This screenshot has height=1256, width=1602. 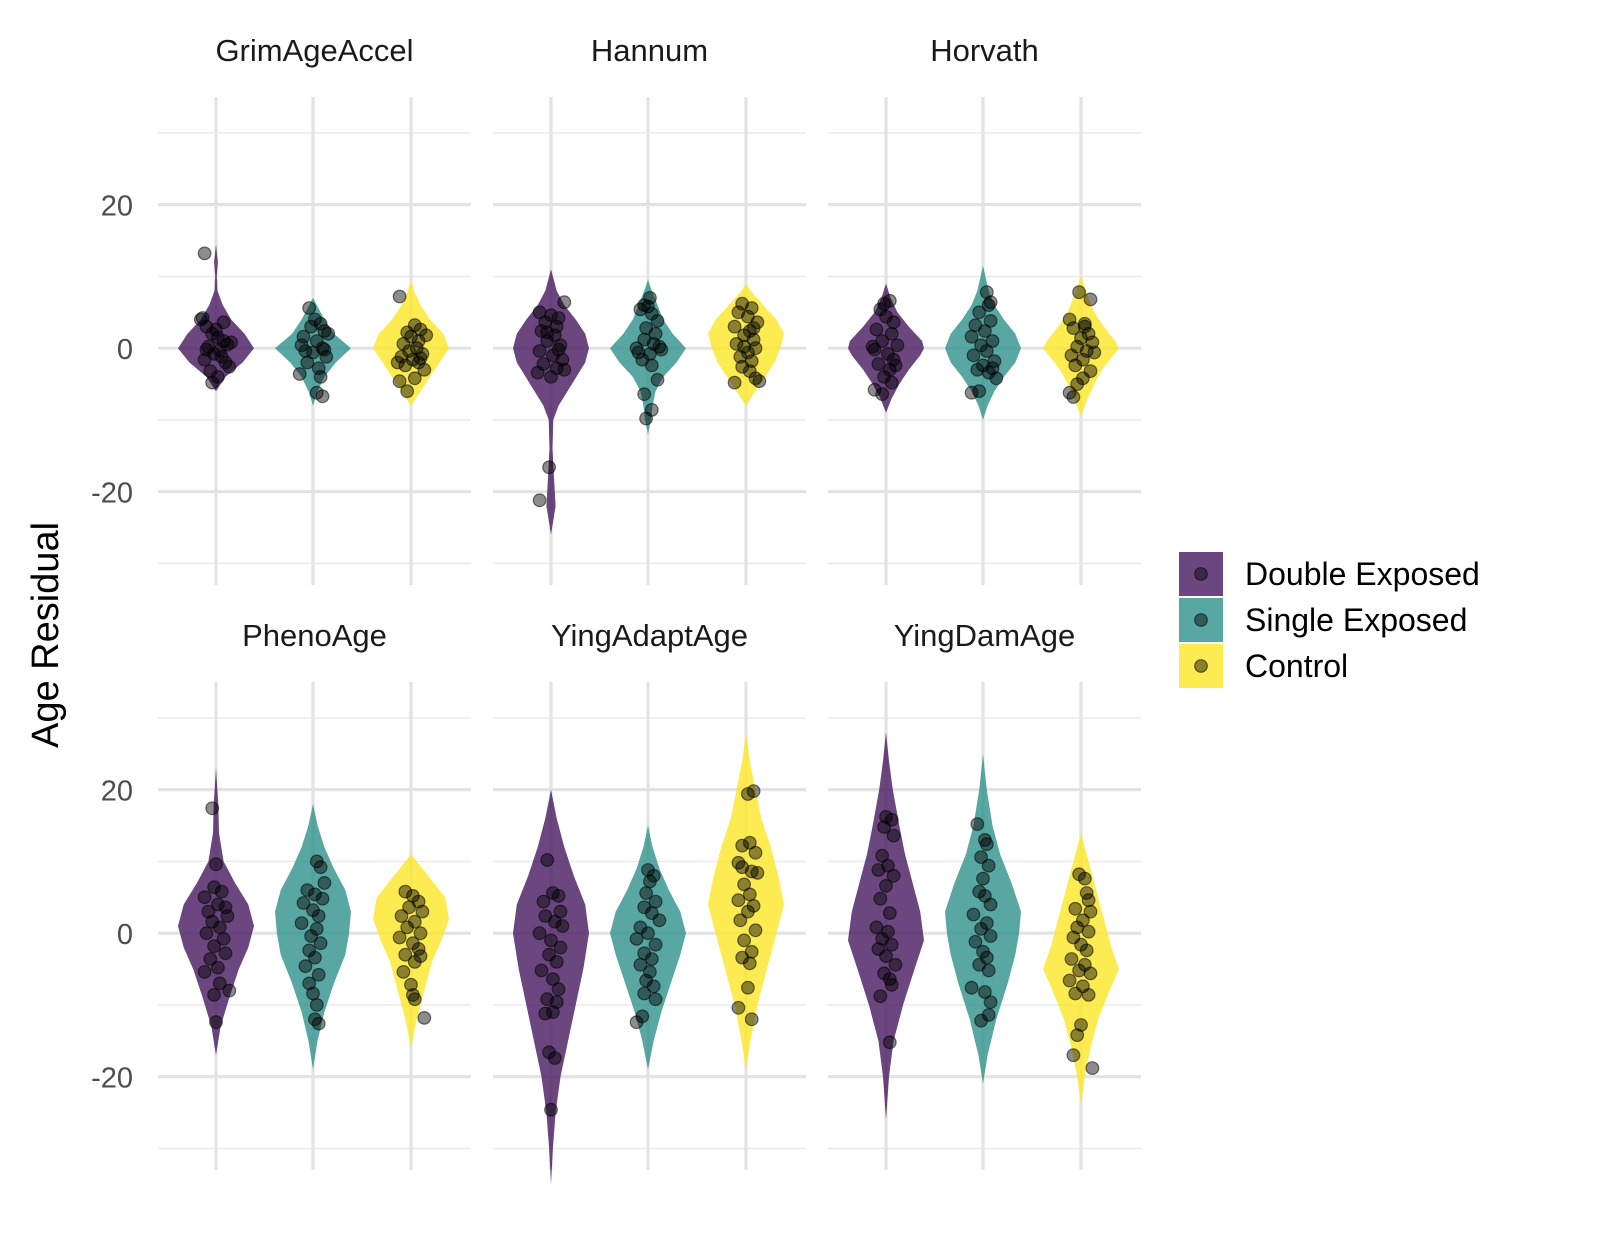 I want to click on violin-double-exposed, so click(x=551, y=987).